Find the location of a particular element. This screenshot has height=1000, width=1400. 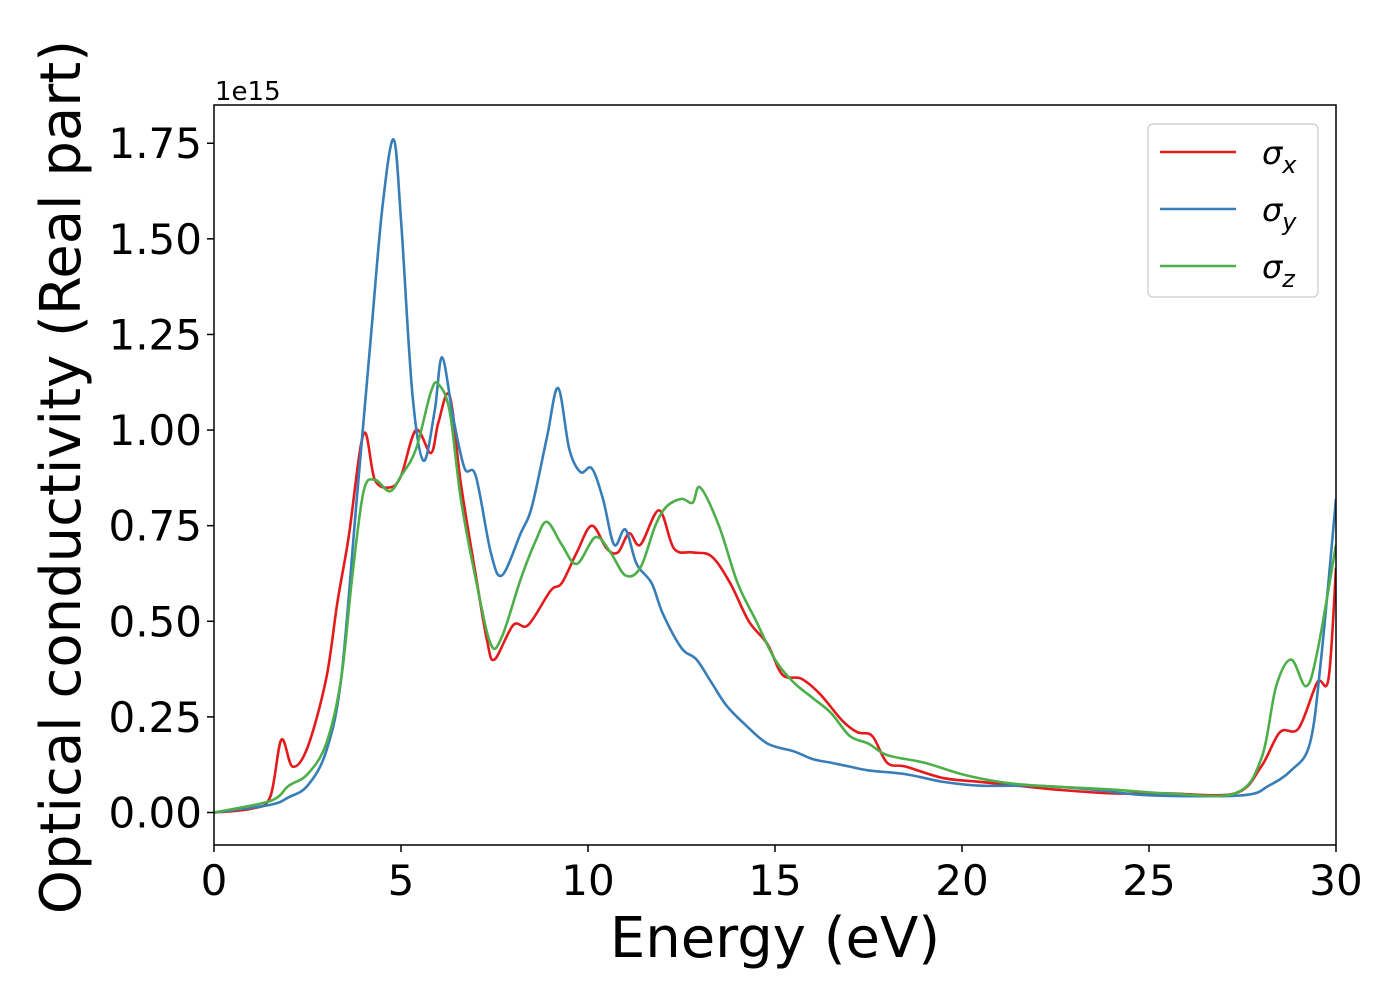

x-tick-label: 30 is located at coordinates (1335, 880).